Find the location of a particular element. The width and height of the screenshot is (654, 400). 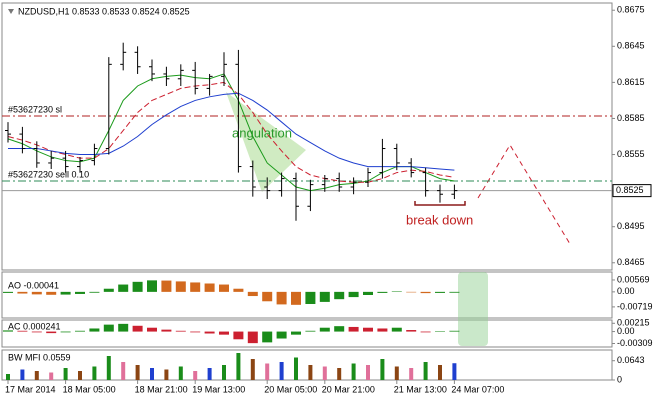

panel-title: AO -0.00041 is located at coordinates (33, 285).